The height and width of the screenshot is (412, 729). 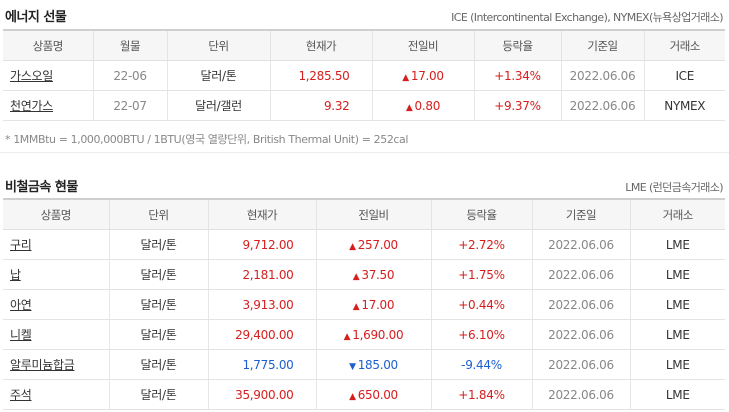 What do you see at coordinates (31, 106) in the screenshot?
I see `commodity-link: 천연가스` at bounding box center [31, 106].